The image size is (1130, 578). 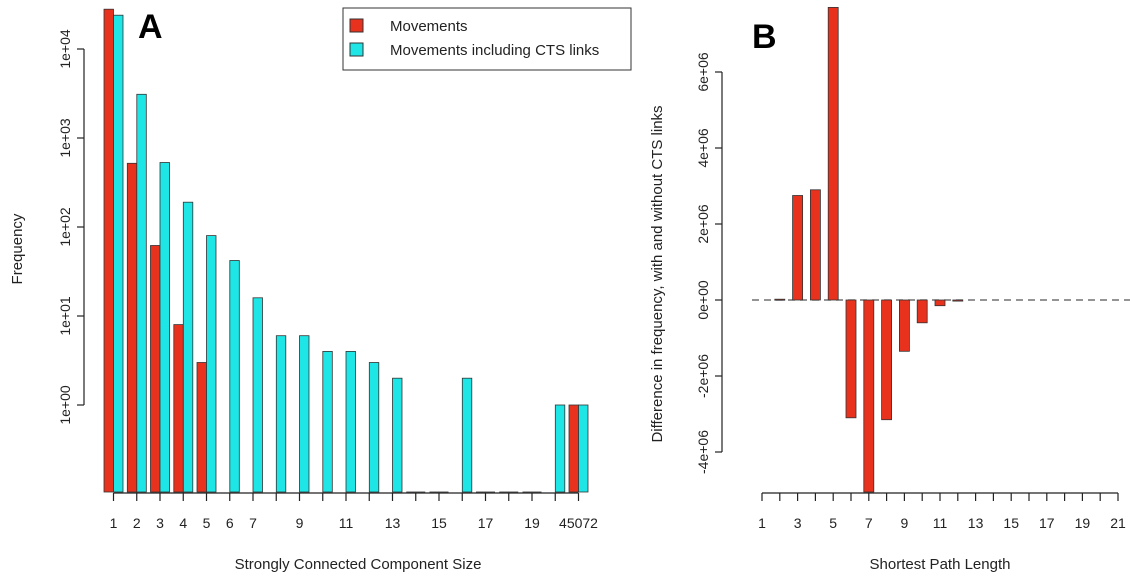 What do you see at coordinates (65, 316) in the screenshot?
I see `panel-a-y-tick-label: 1e+01` at bounding box center [65, 316].